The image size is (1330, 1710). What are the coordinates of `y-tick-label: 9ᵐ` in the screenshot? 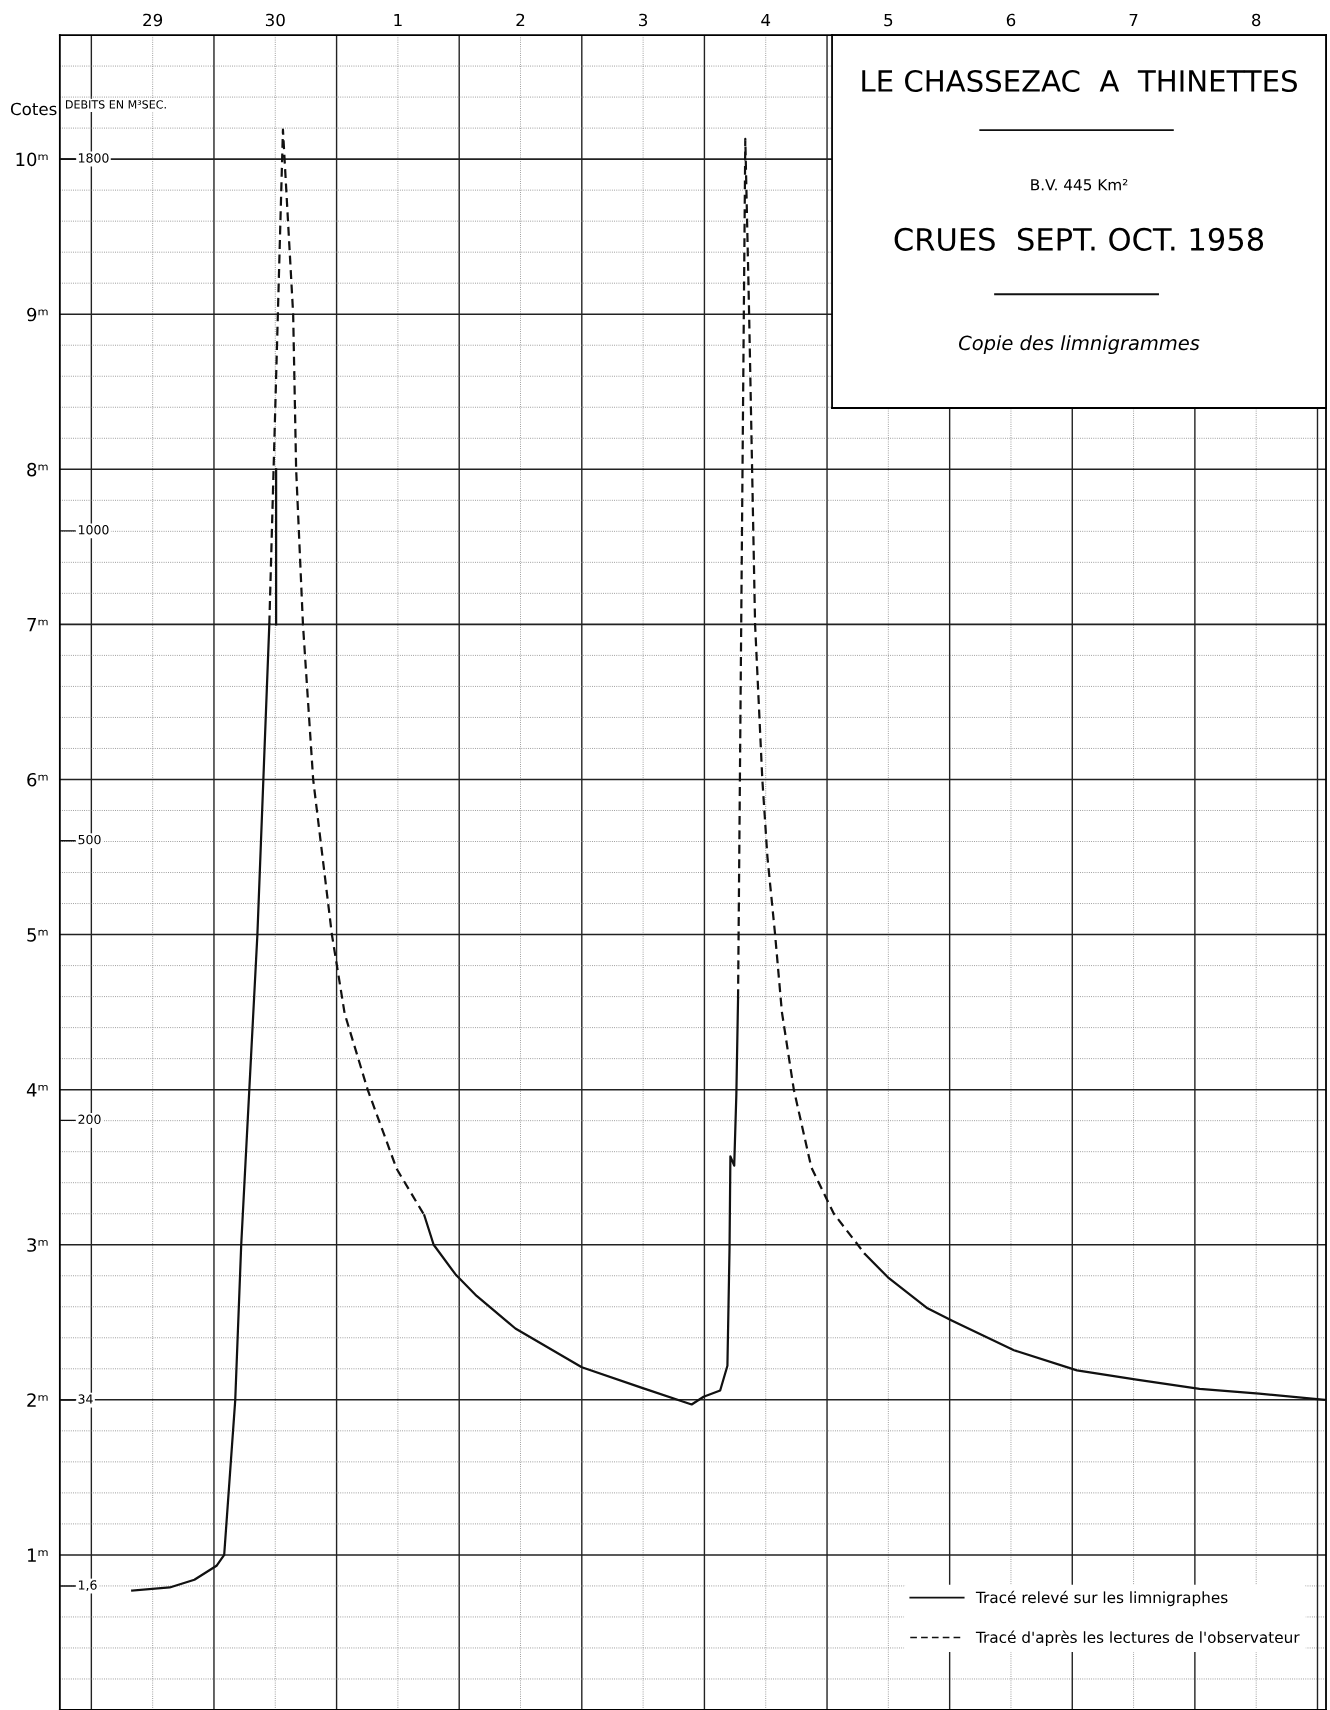 It's located at (37, 314).